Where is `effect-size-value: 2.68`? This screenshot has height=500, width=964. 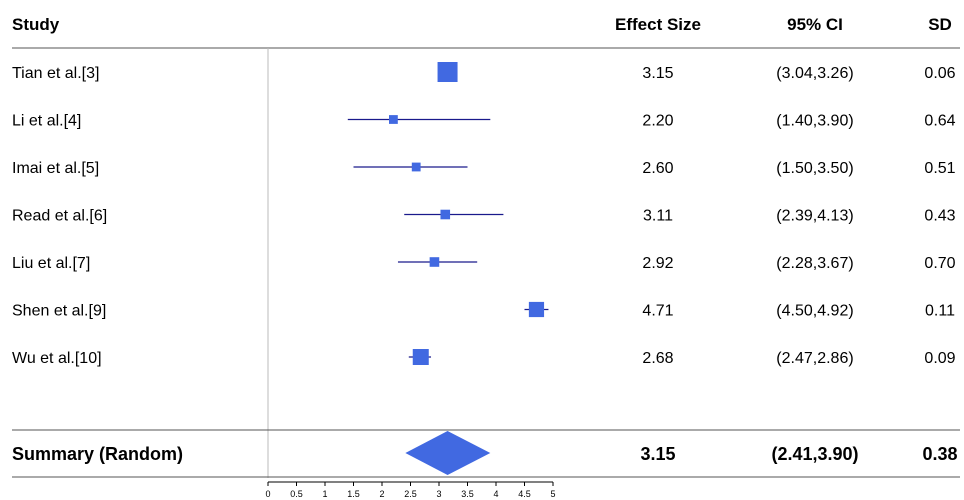
effect-size-value: 2.68 is located at coordinates (657, 358).